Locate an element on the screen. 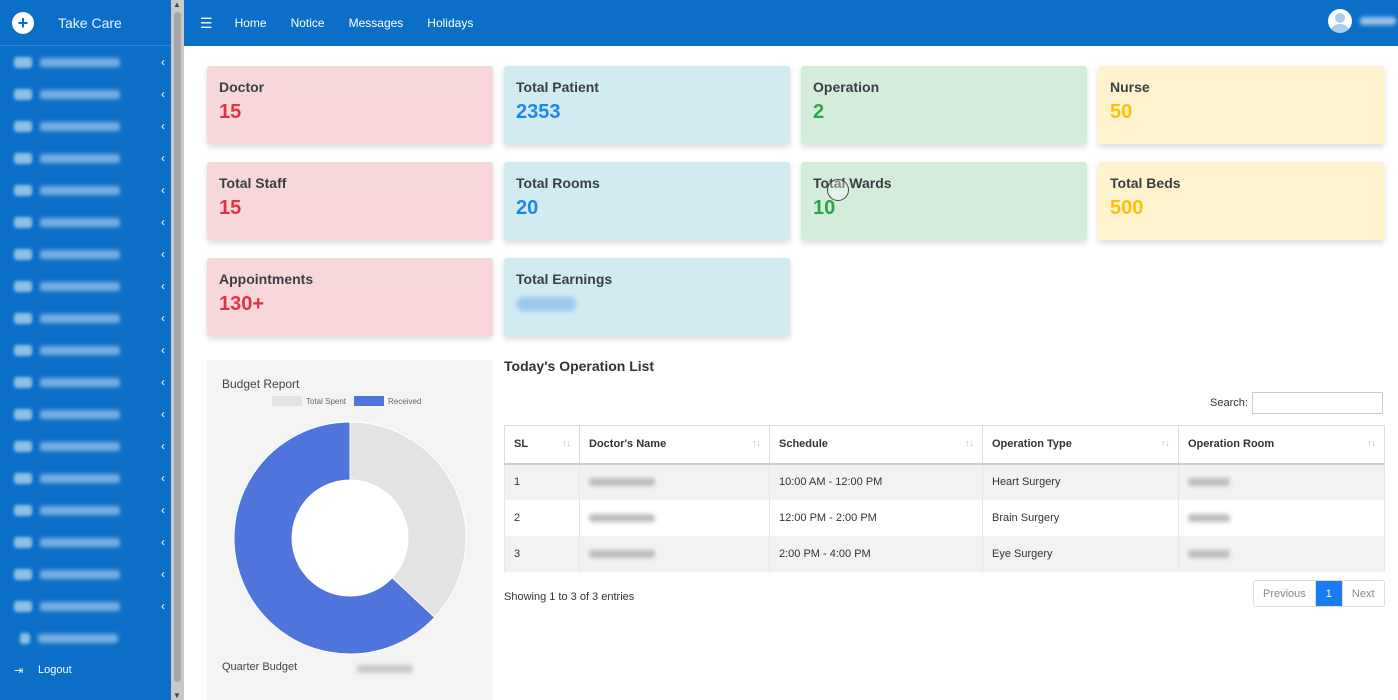 This screenshot has height=700, width=1398. sidebar-item-duty-doctor: ‹ is located at coordinates (85, 94).